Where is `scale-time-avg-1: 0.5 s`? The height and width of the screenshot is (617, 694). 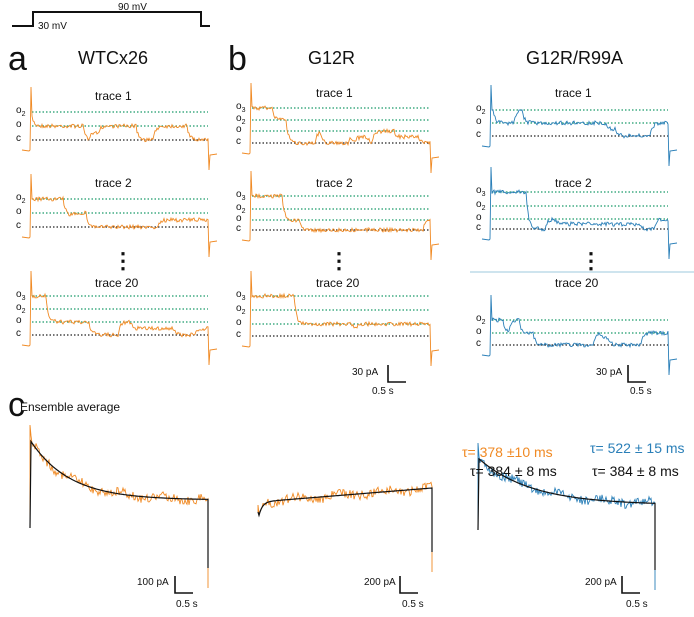
scale-time-avg-1: 0.5 s is located at coordinates (187, 604).